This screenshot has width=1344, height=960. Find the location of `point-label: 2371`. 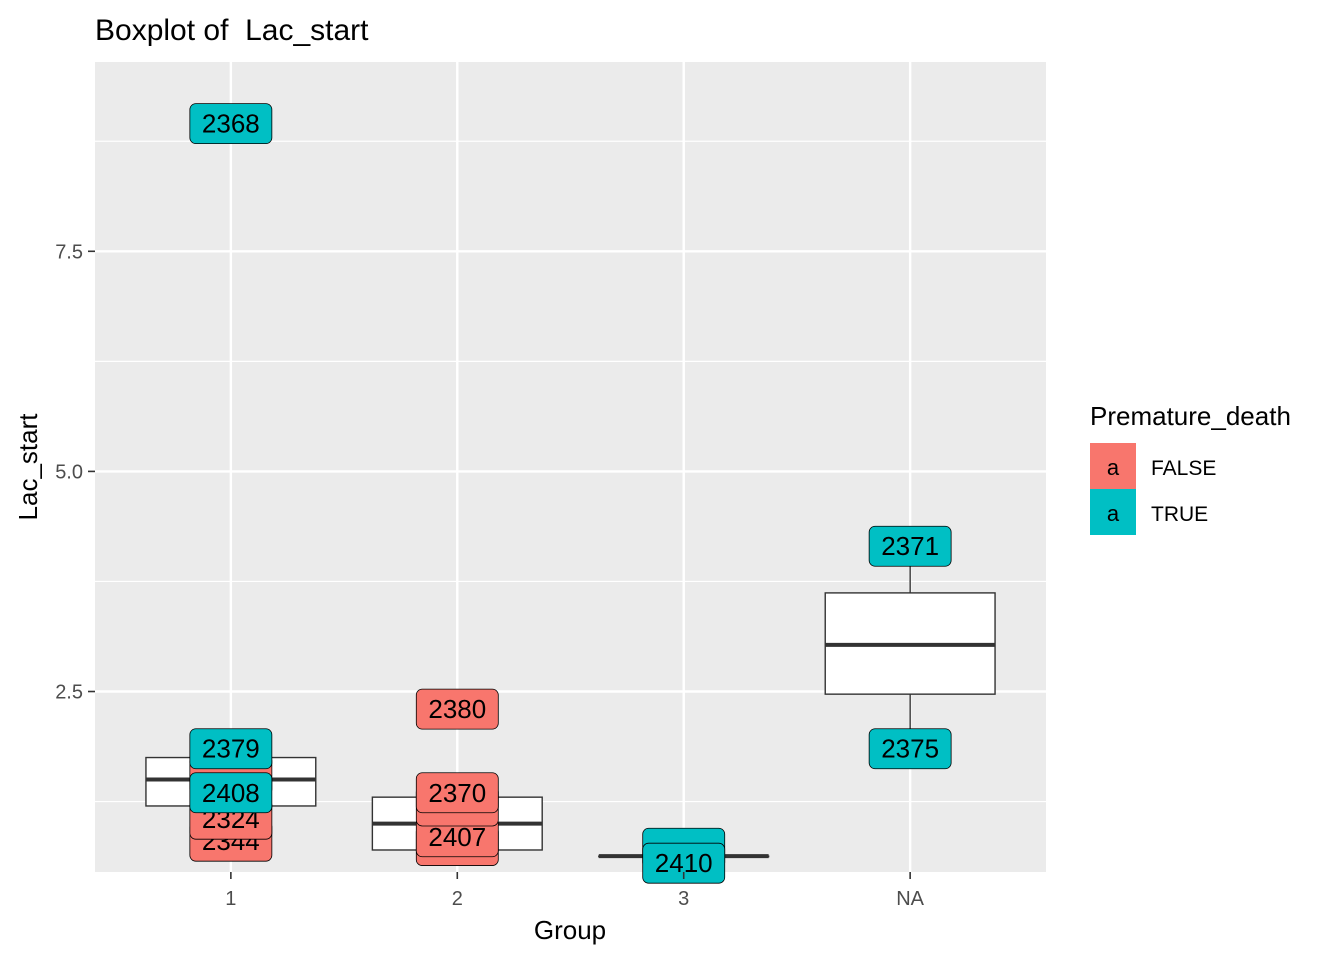

point-label: 2371 is located at coordinates (910, 546).